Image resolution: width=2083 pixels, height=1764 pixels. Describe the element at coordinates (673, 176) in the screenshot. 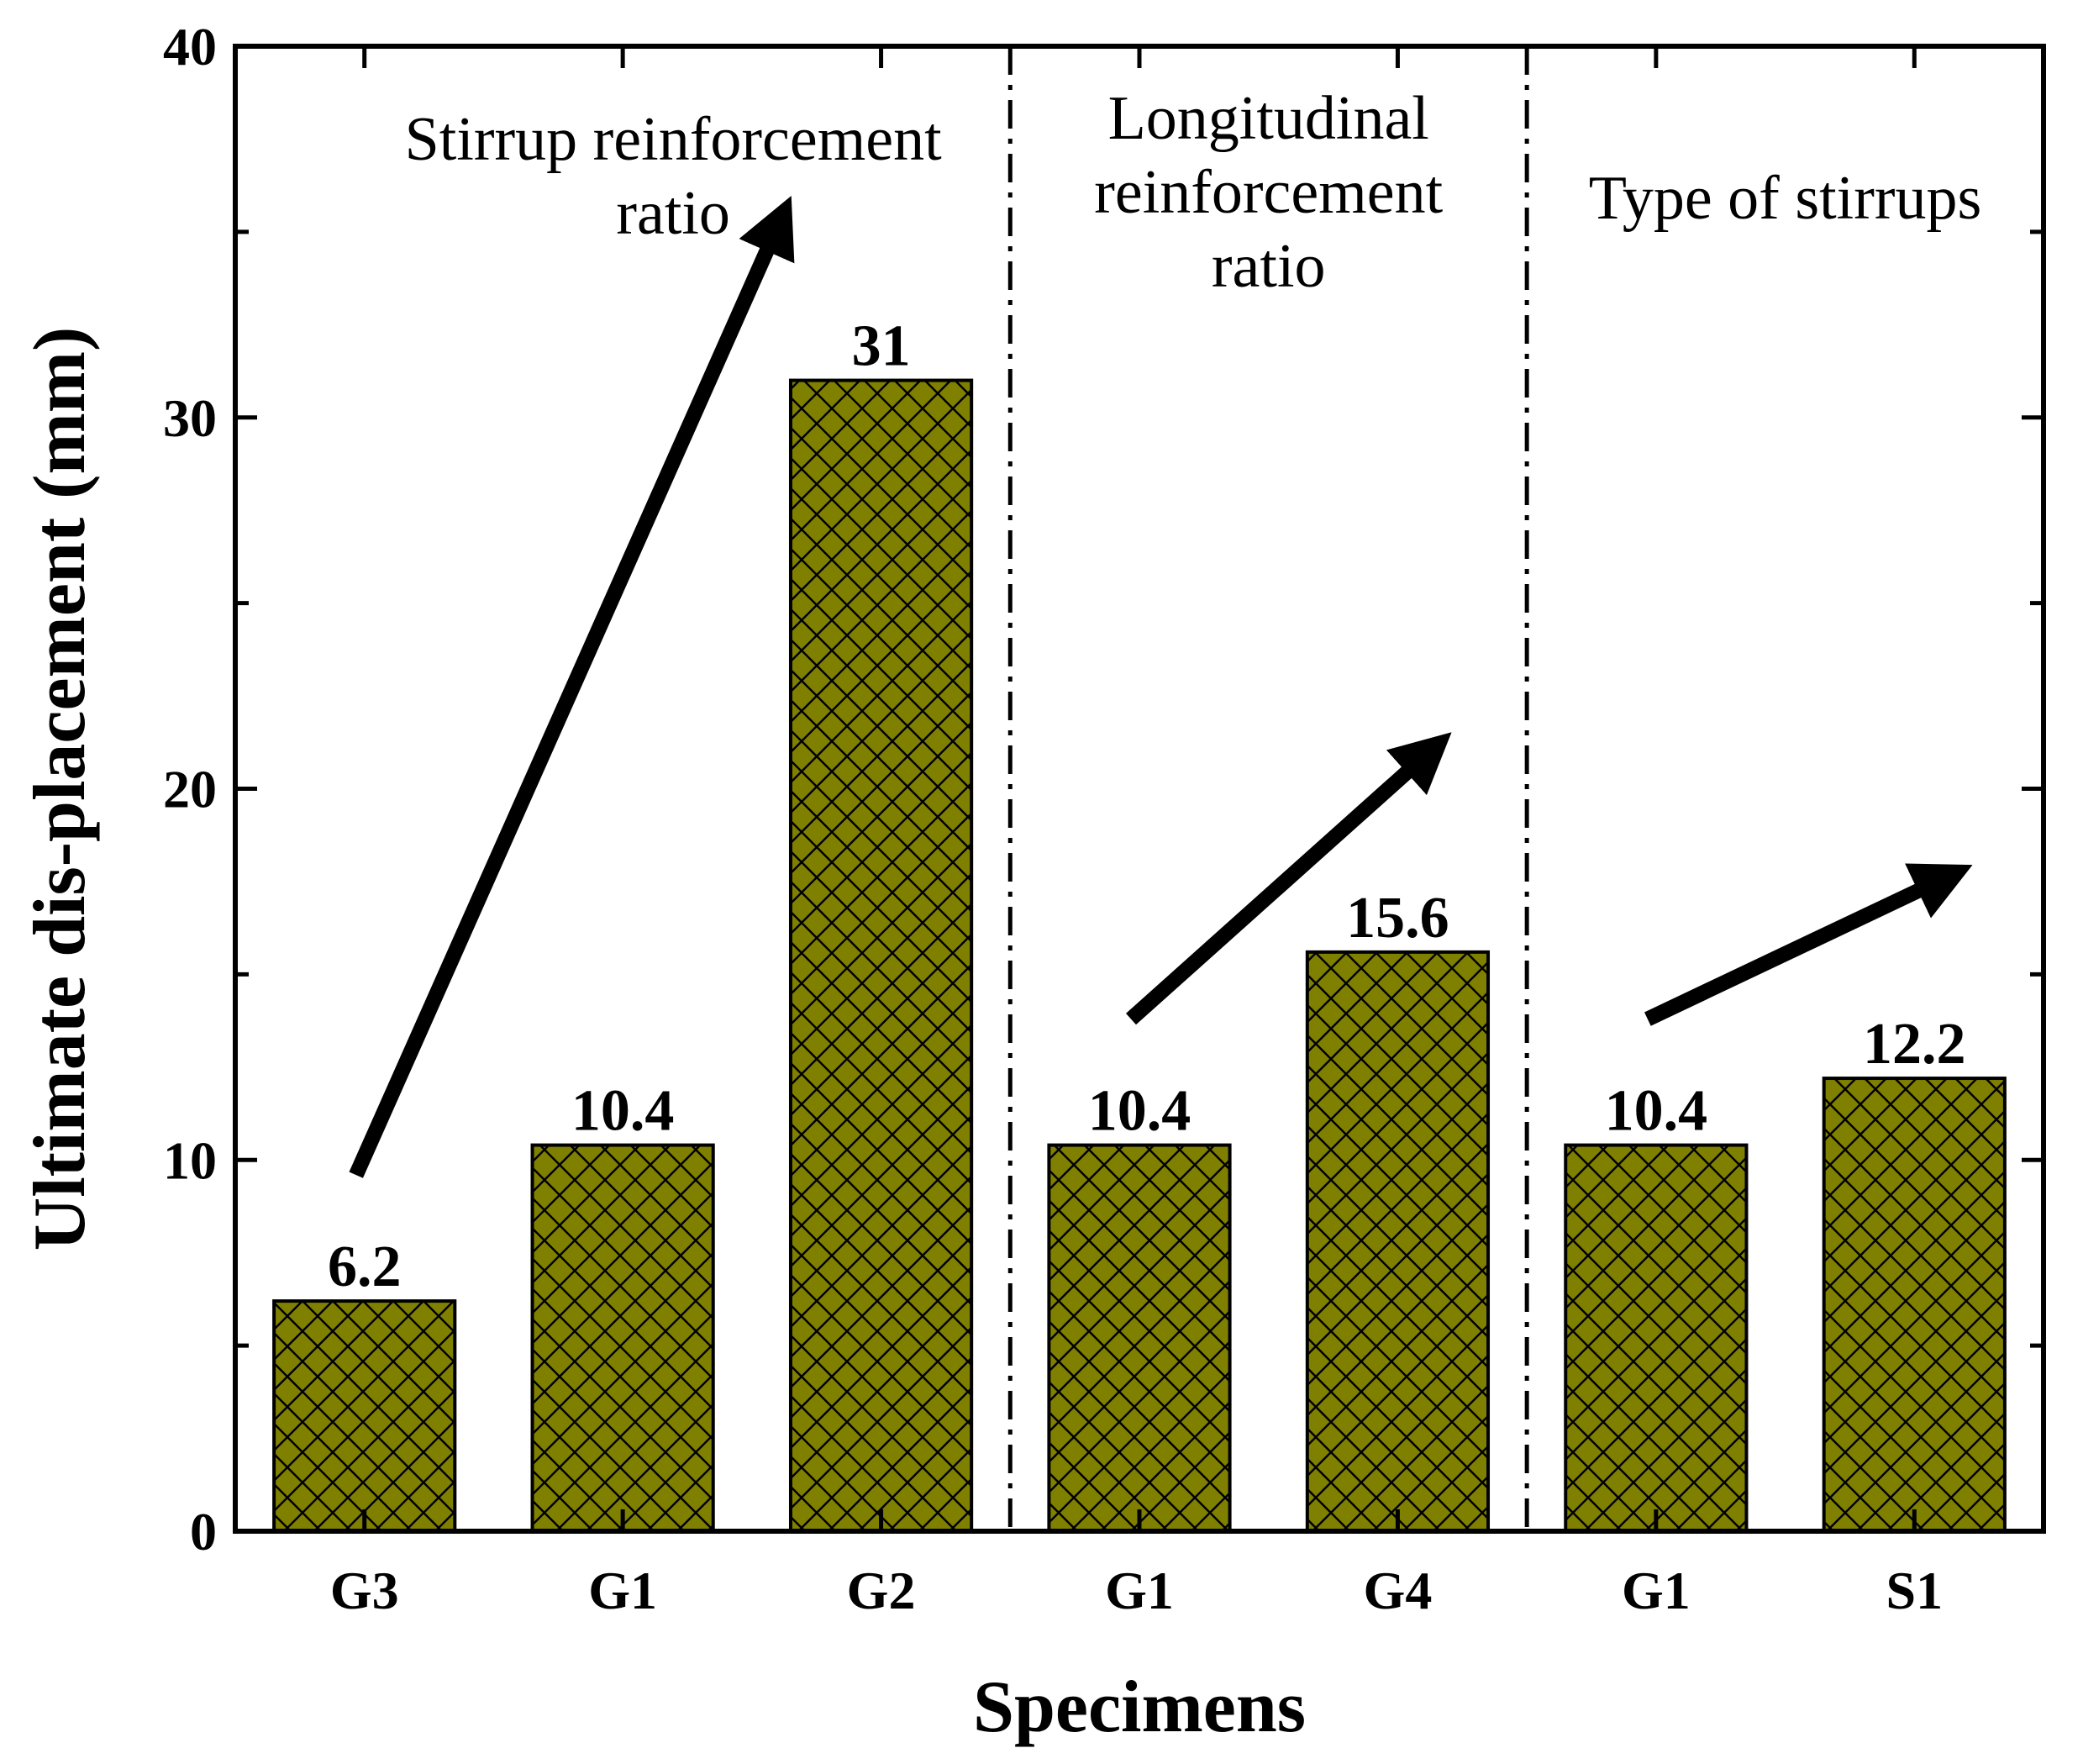

I see `group-label: Stirrup reinforcement ratio` at that location.